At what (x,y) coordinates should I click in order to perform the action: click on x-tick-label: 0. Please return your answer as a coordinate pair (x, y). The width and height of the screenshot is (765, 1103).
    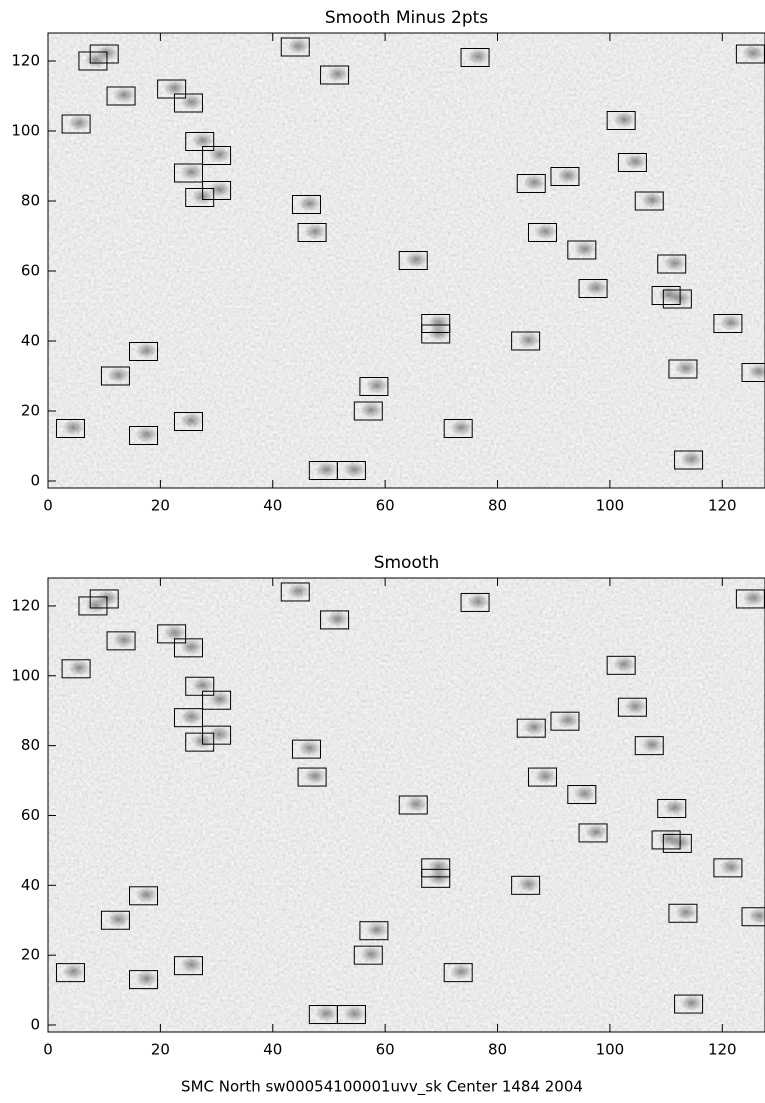
    Looking at the image, I should click on (48, 1050).